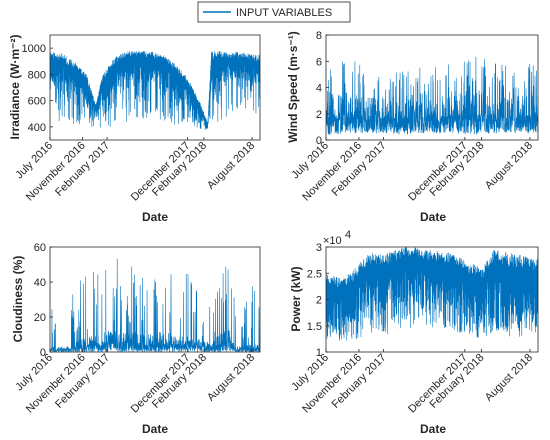  Describe the element at coordinates (34, 49) in the screenshot. I see `y-tick-label: 1000` at that location.